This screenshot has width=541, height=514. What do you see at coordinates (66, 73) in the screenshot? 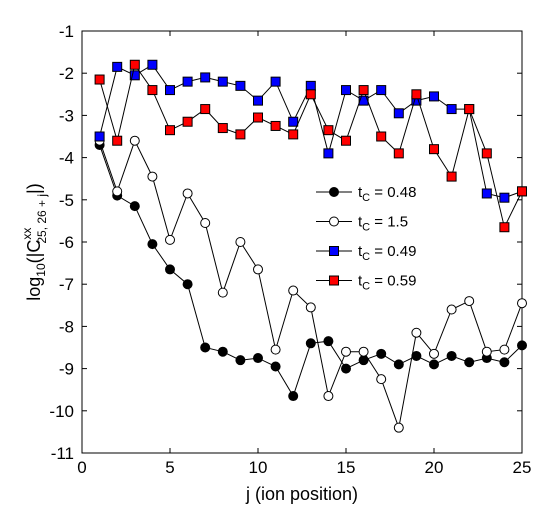
I see `y-tick-label: -2` at bounding box center [66, 73].